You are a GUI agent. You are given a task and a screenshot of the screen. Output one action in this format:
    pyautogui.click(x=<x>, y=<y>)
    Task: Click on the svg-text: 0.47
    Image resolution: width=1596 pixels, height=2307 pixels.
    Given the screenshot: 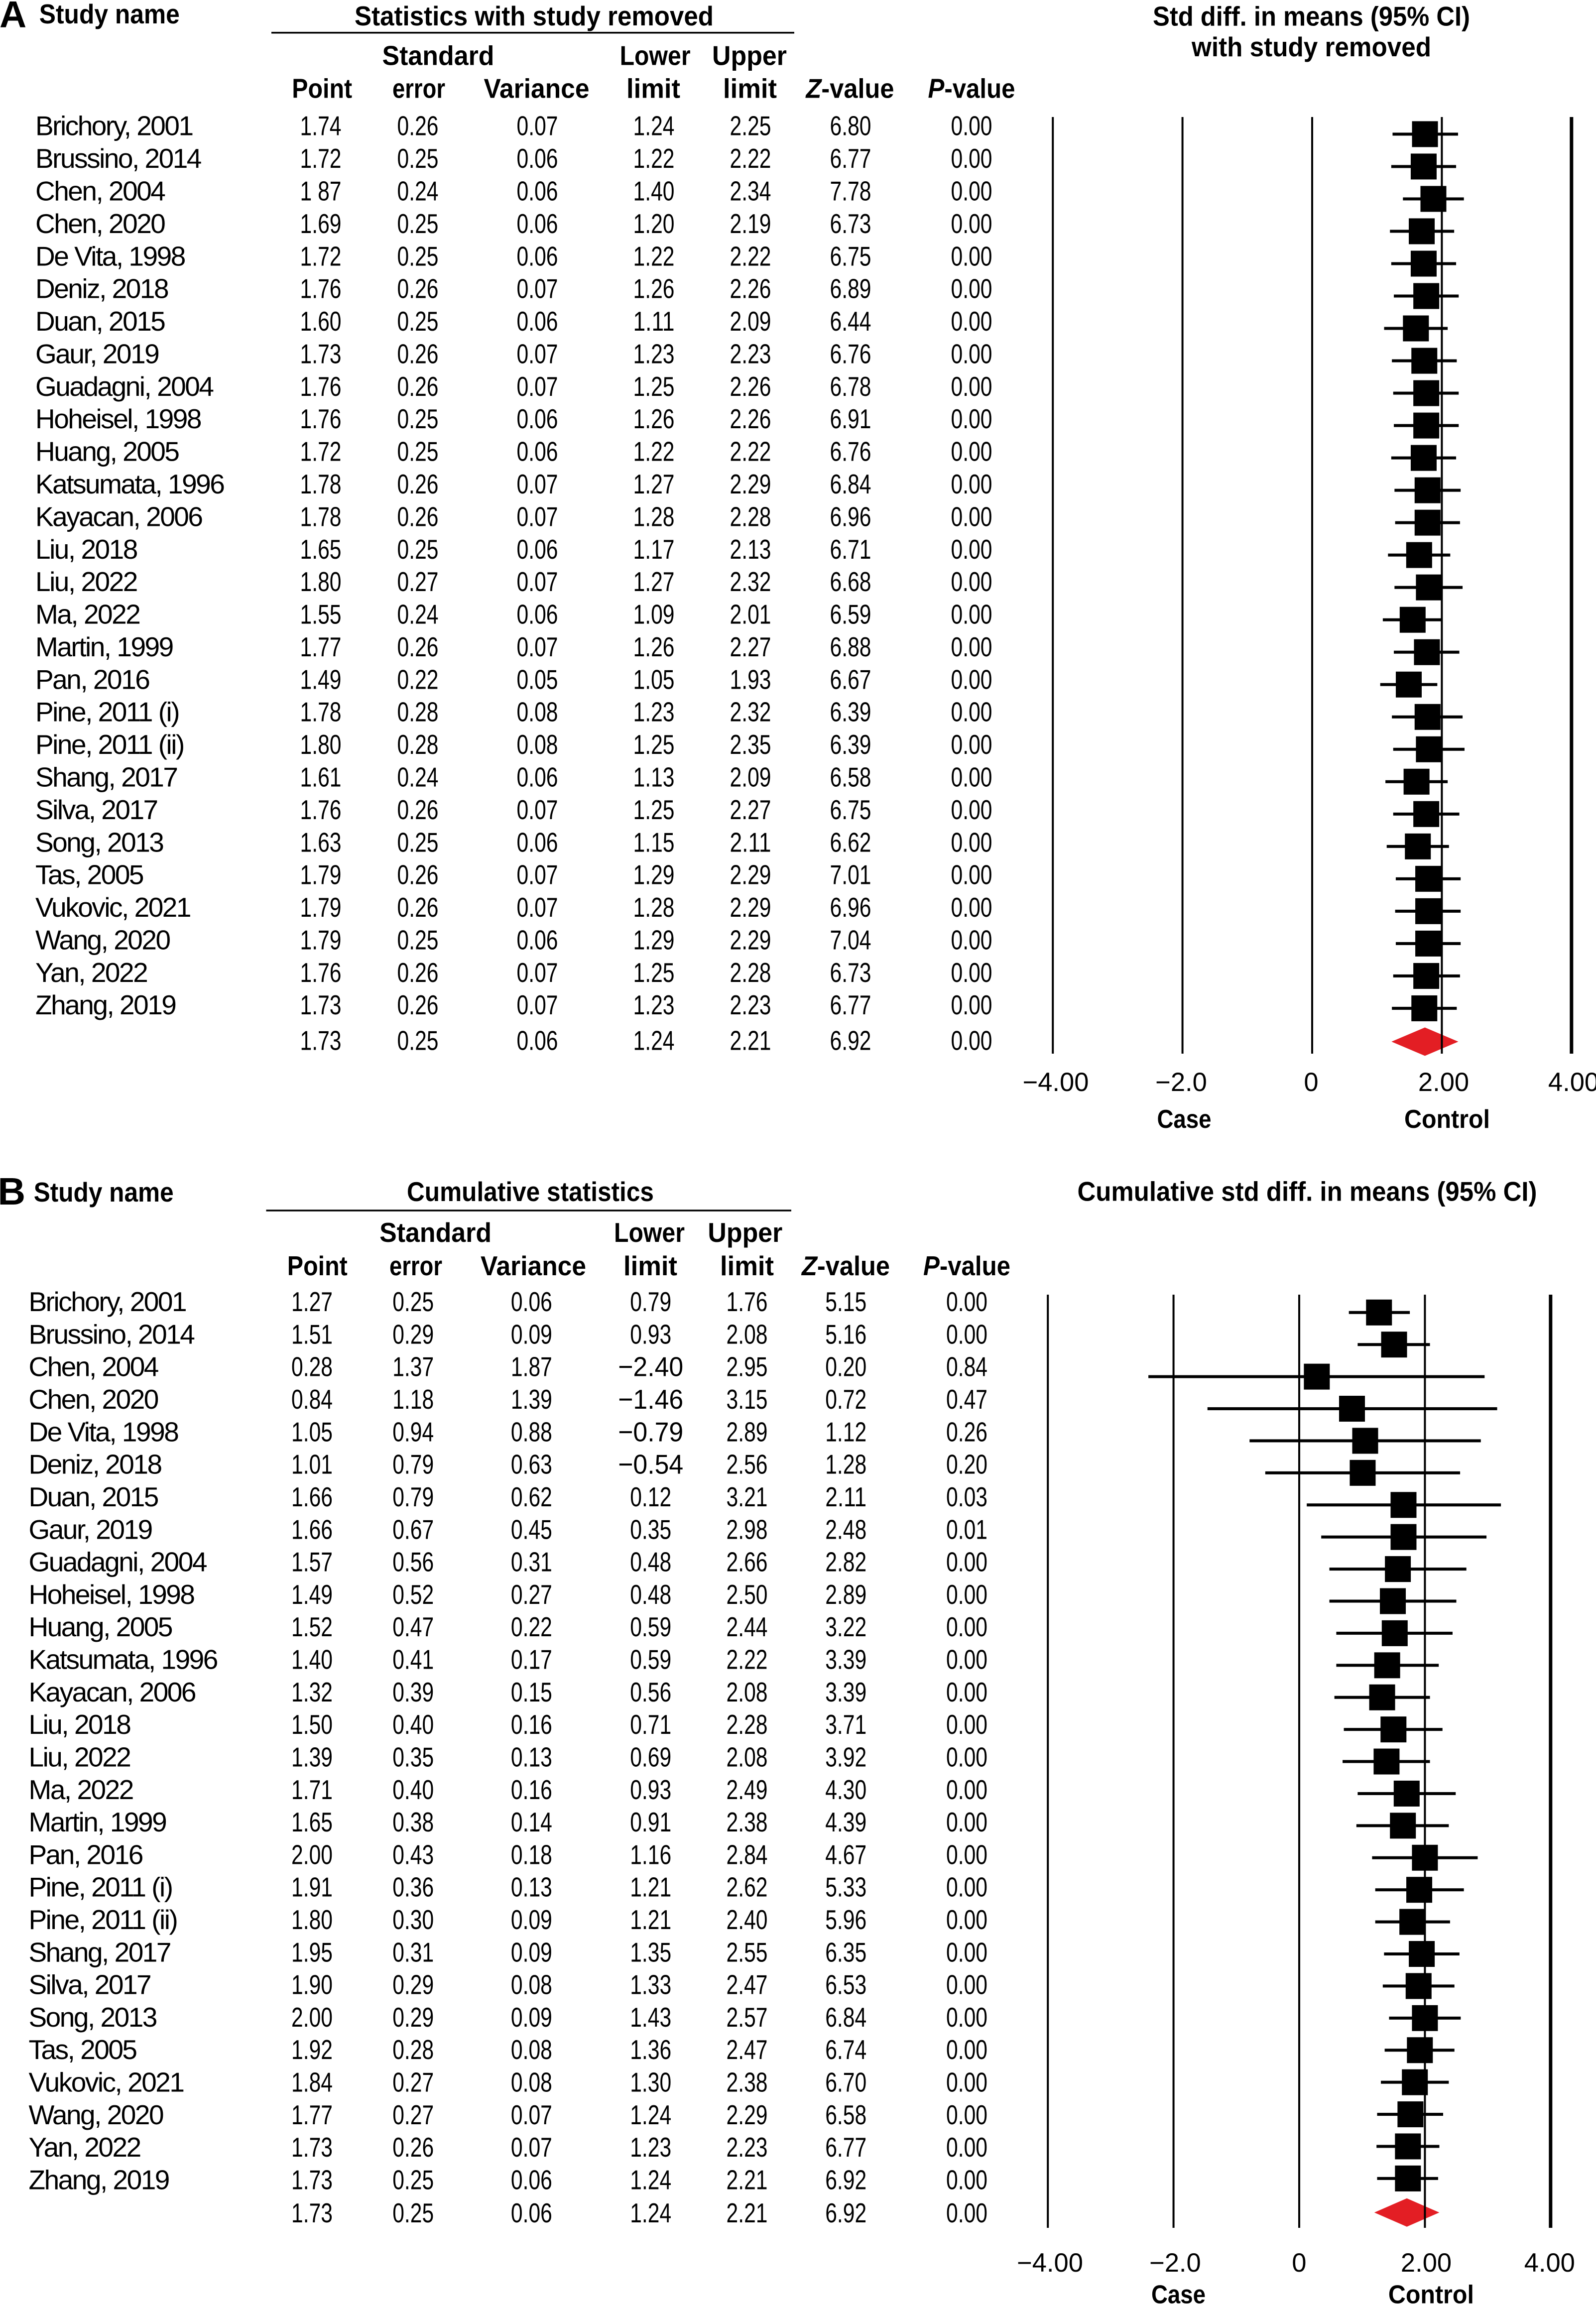 What is the action you would take?
    pyautogui.click(x=413, y=1626)
    